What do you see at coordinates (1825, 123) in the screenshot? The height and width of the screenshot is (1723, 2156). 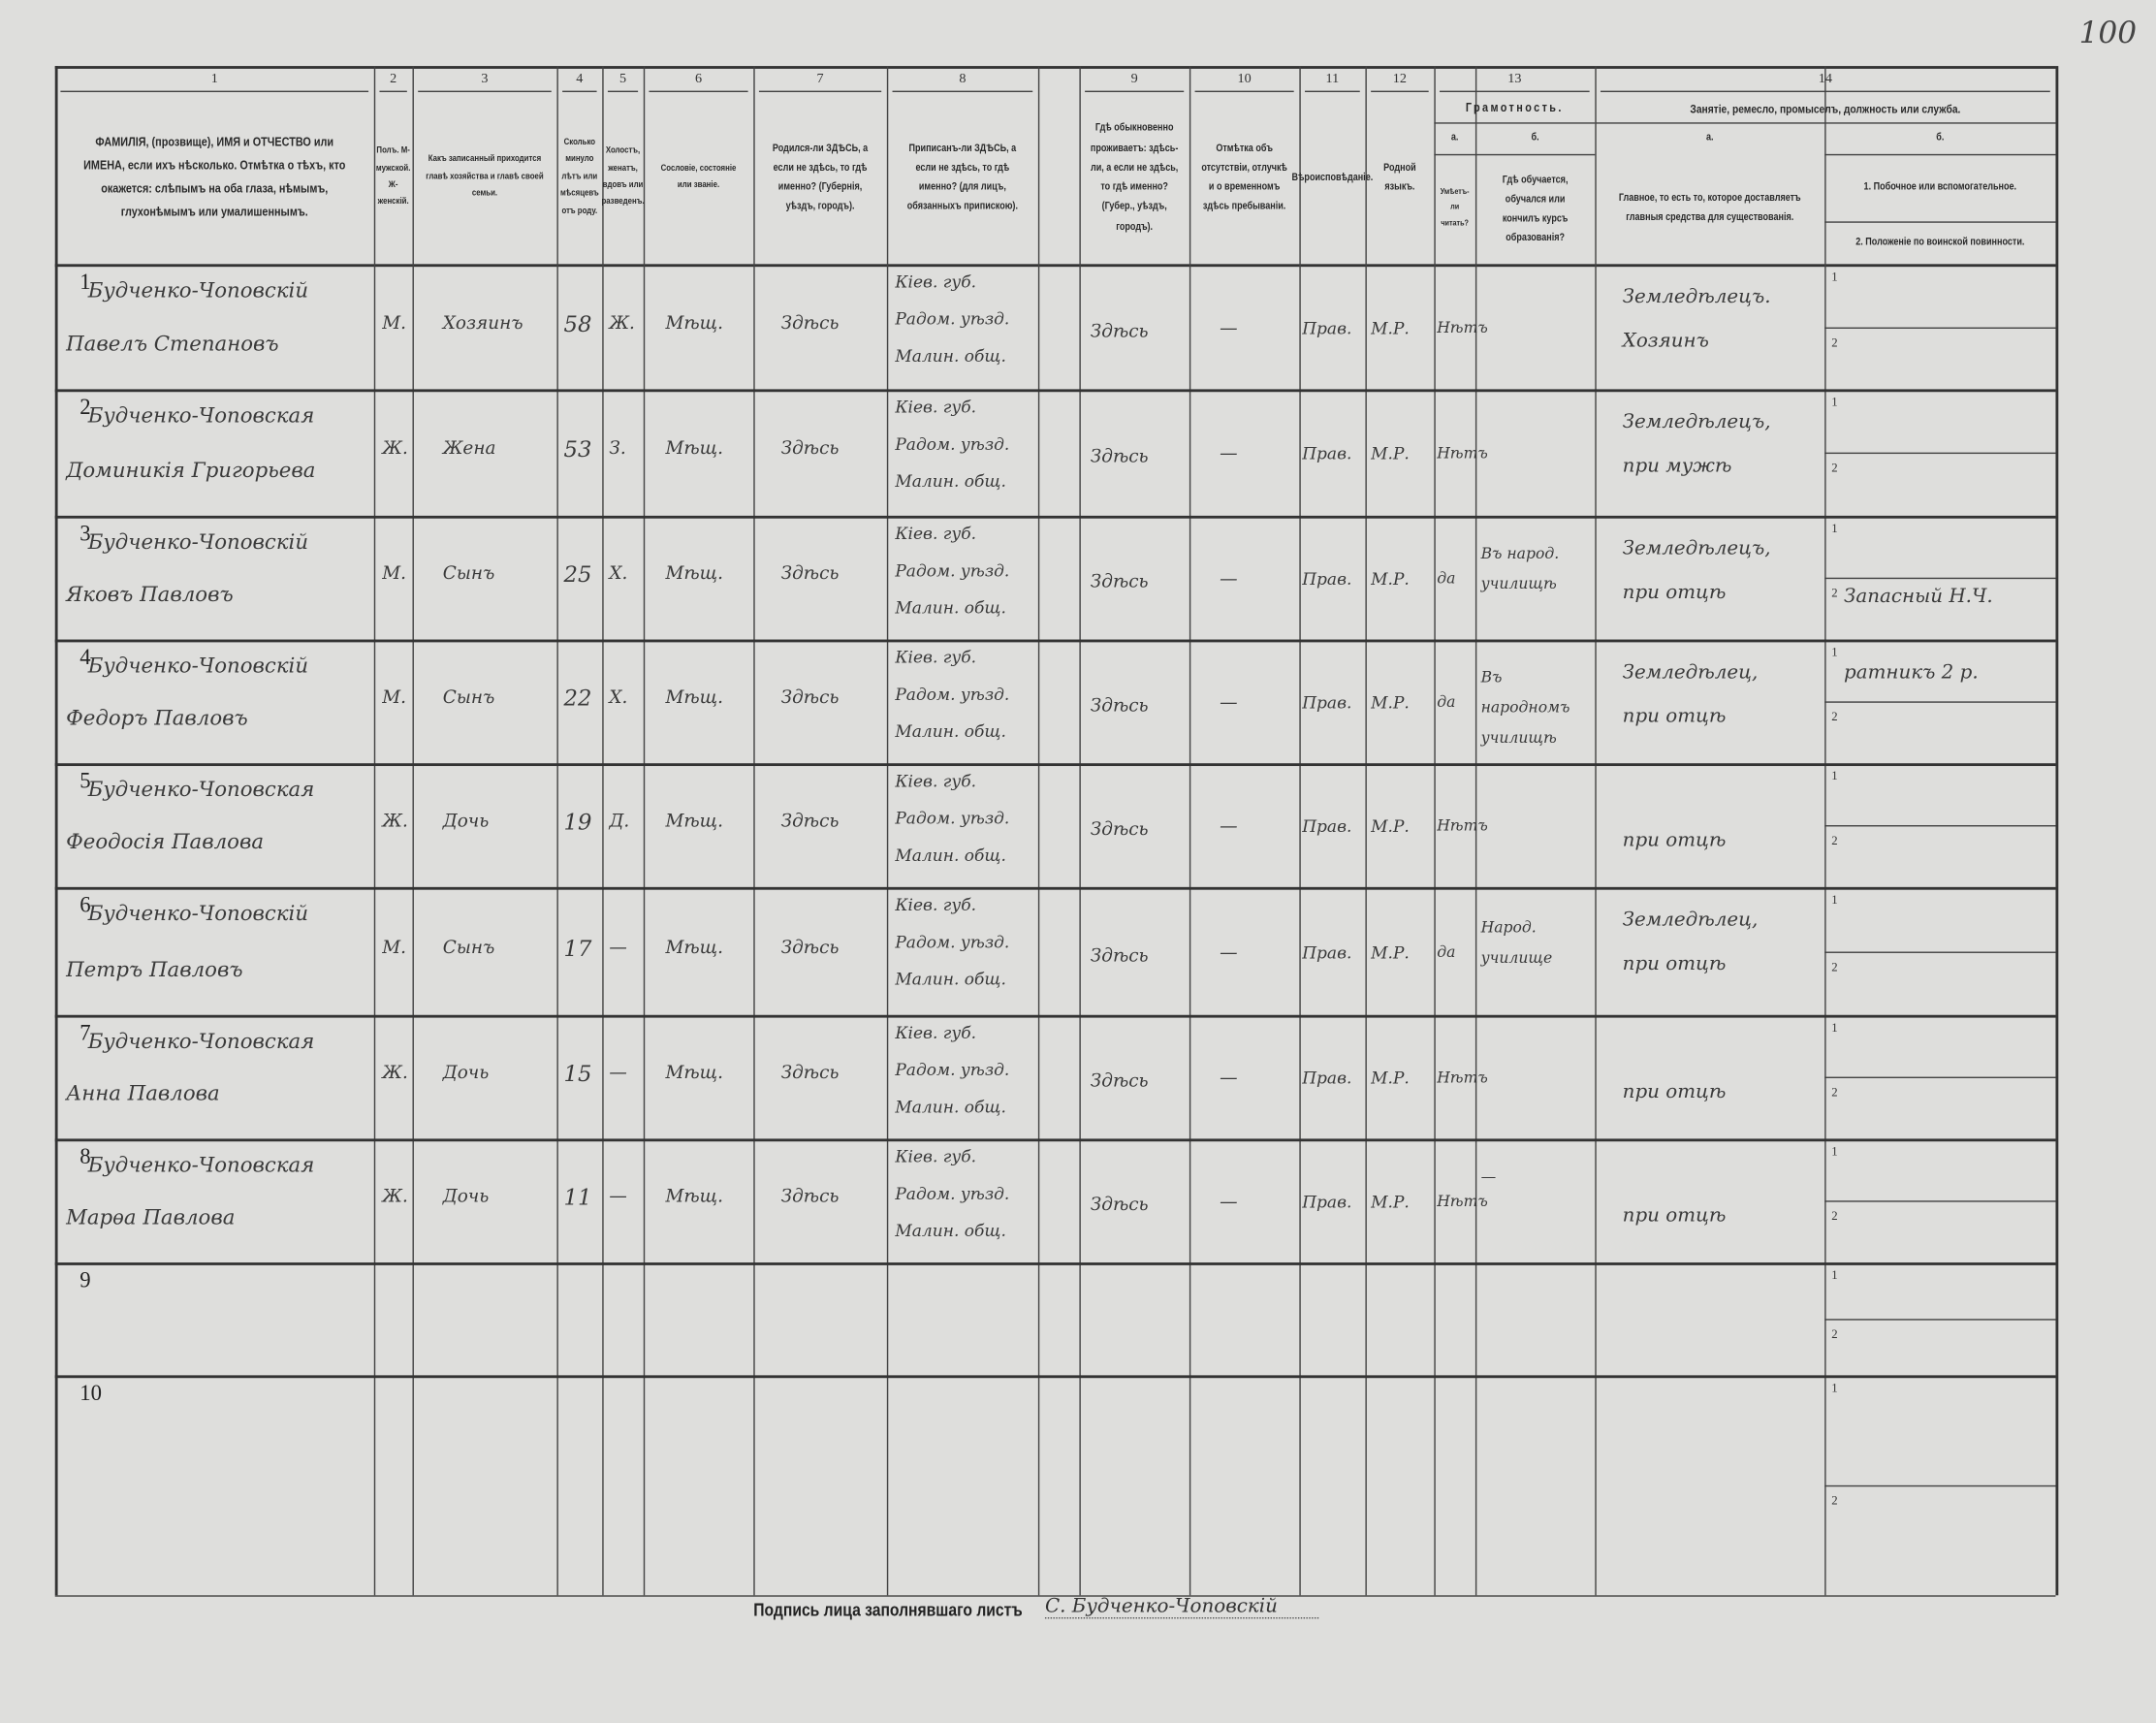 I see `occupation-divider` at bounding box center [1825, 123].